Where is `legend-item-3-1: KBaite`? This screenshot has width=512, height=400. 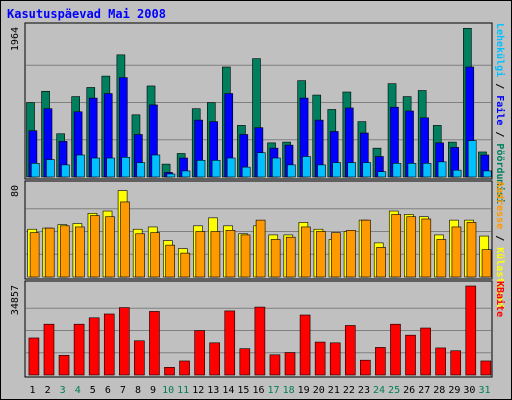 legend-item-3-1: KBaite is located at coordinates (500, 299).